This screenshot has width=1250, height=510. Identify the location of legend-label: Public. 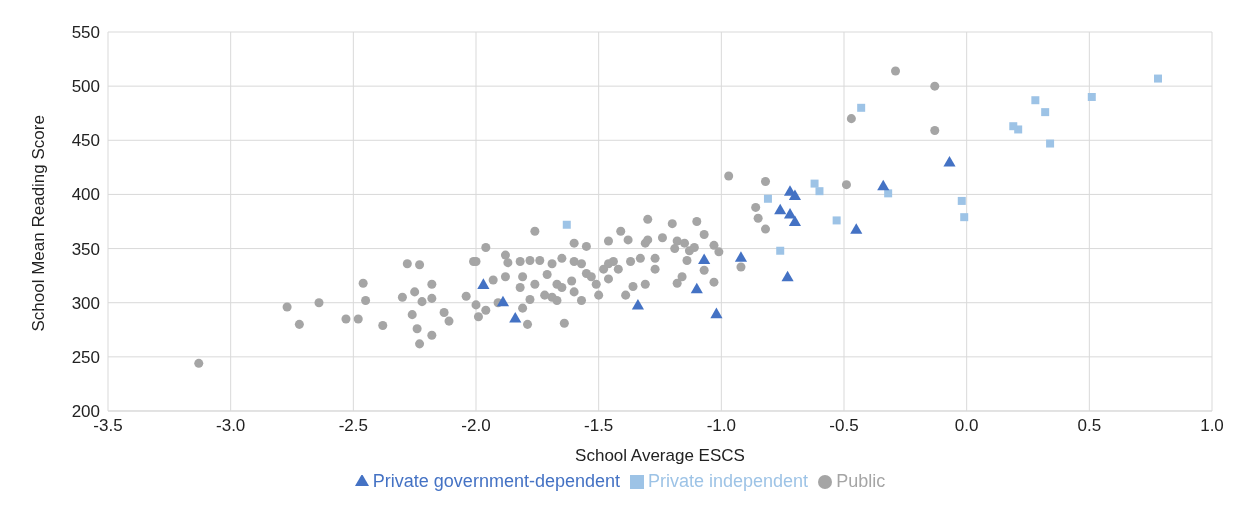
(861, 481).